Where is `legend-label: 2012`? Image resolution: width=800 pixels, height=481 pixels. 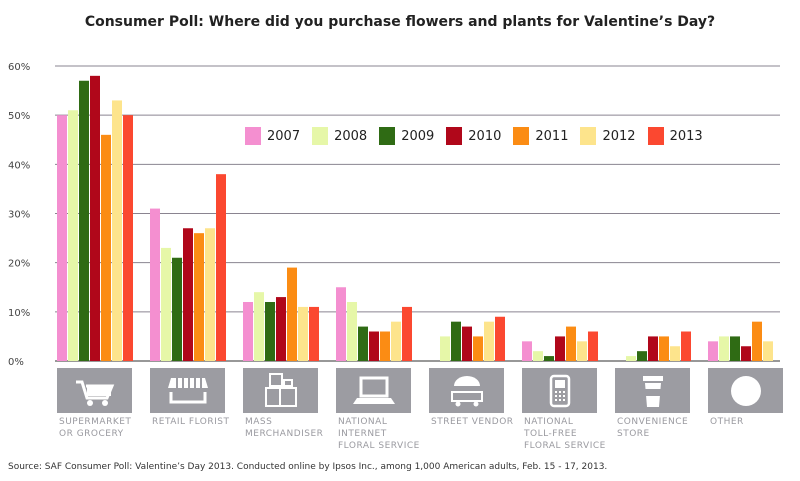 legend-label: 2012 is located at coordinates (619, 136).